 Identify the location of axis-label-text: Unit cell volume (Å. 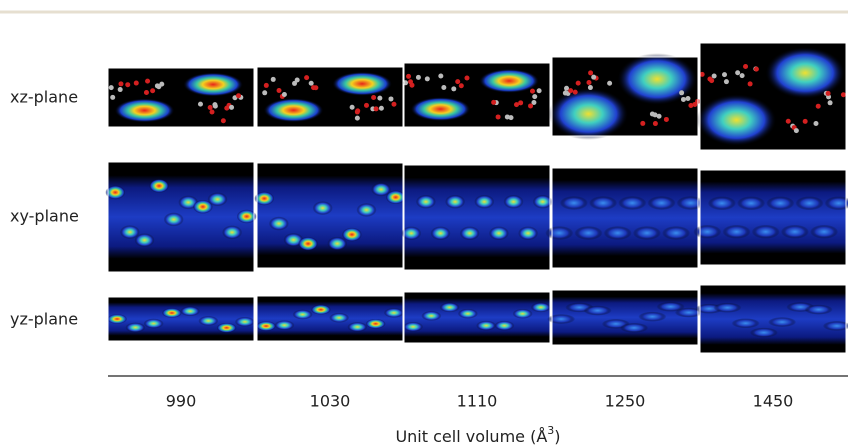
(471, 436).